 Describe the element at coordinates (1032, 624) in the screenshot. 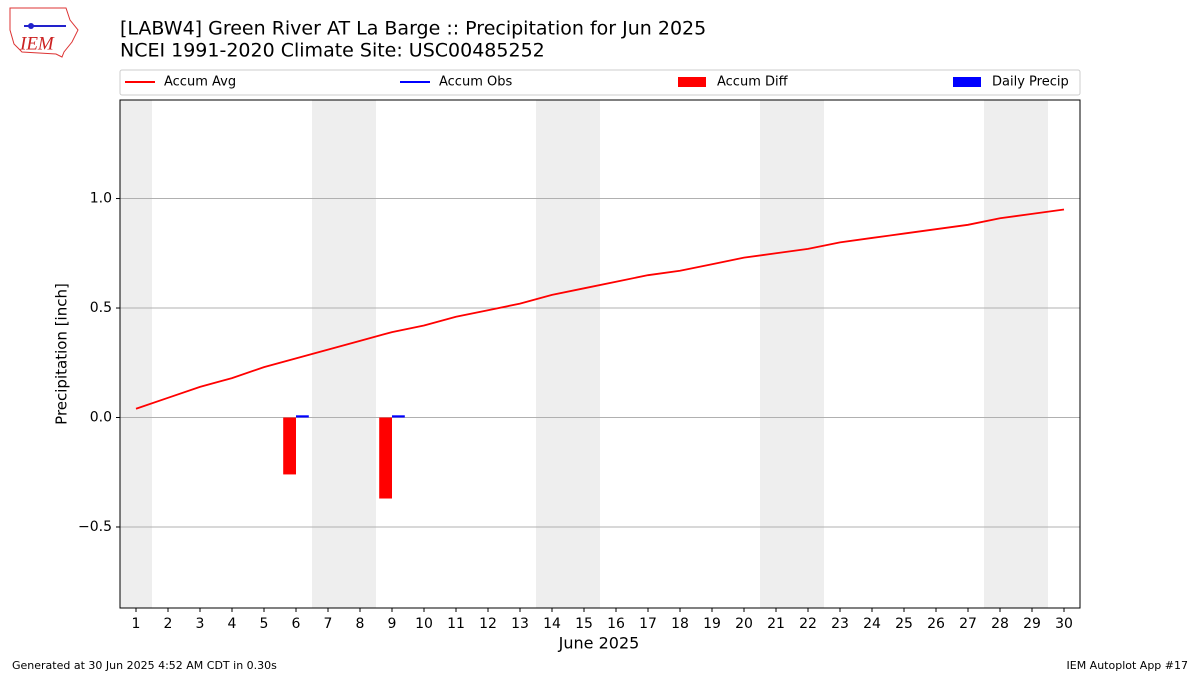

I see `x-tick-label: 29` at that location.